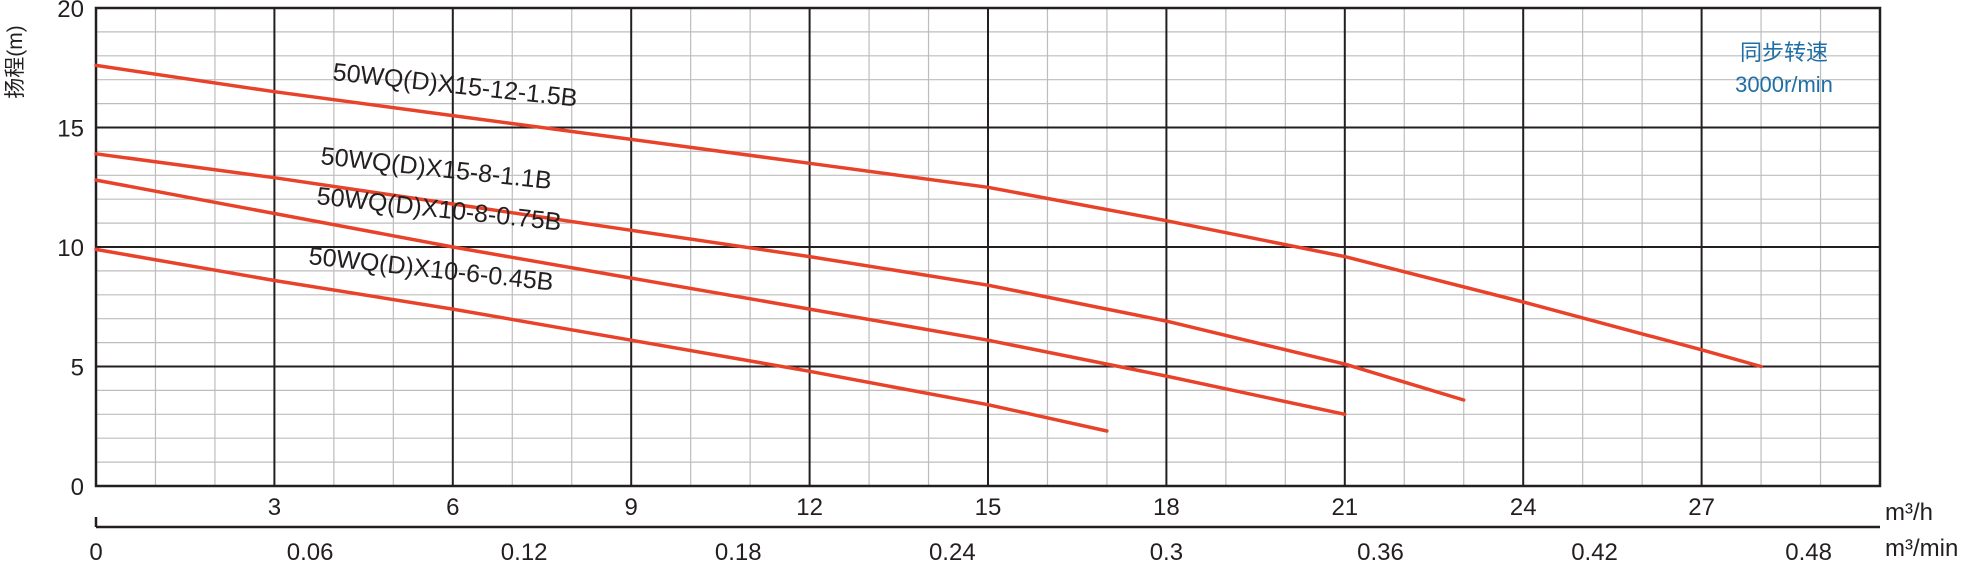  What do you see at coordinates (738, 552) in the screenshot?
I see `x-secondary-tick-label: 0.18` at bounding box center [738, 552].